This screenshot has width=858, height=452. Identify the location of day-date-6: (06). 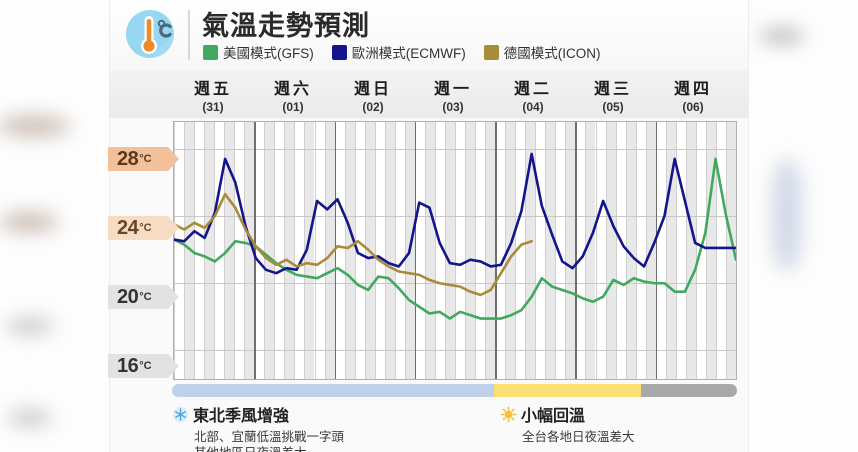
(693, 107).